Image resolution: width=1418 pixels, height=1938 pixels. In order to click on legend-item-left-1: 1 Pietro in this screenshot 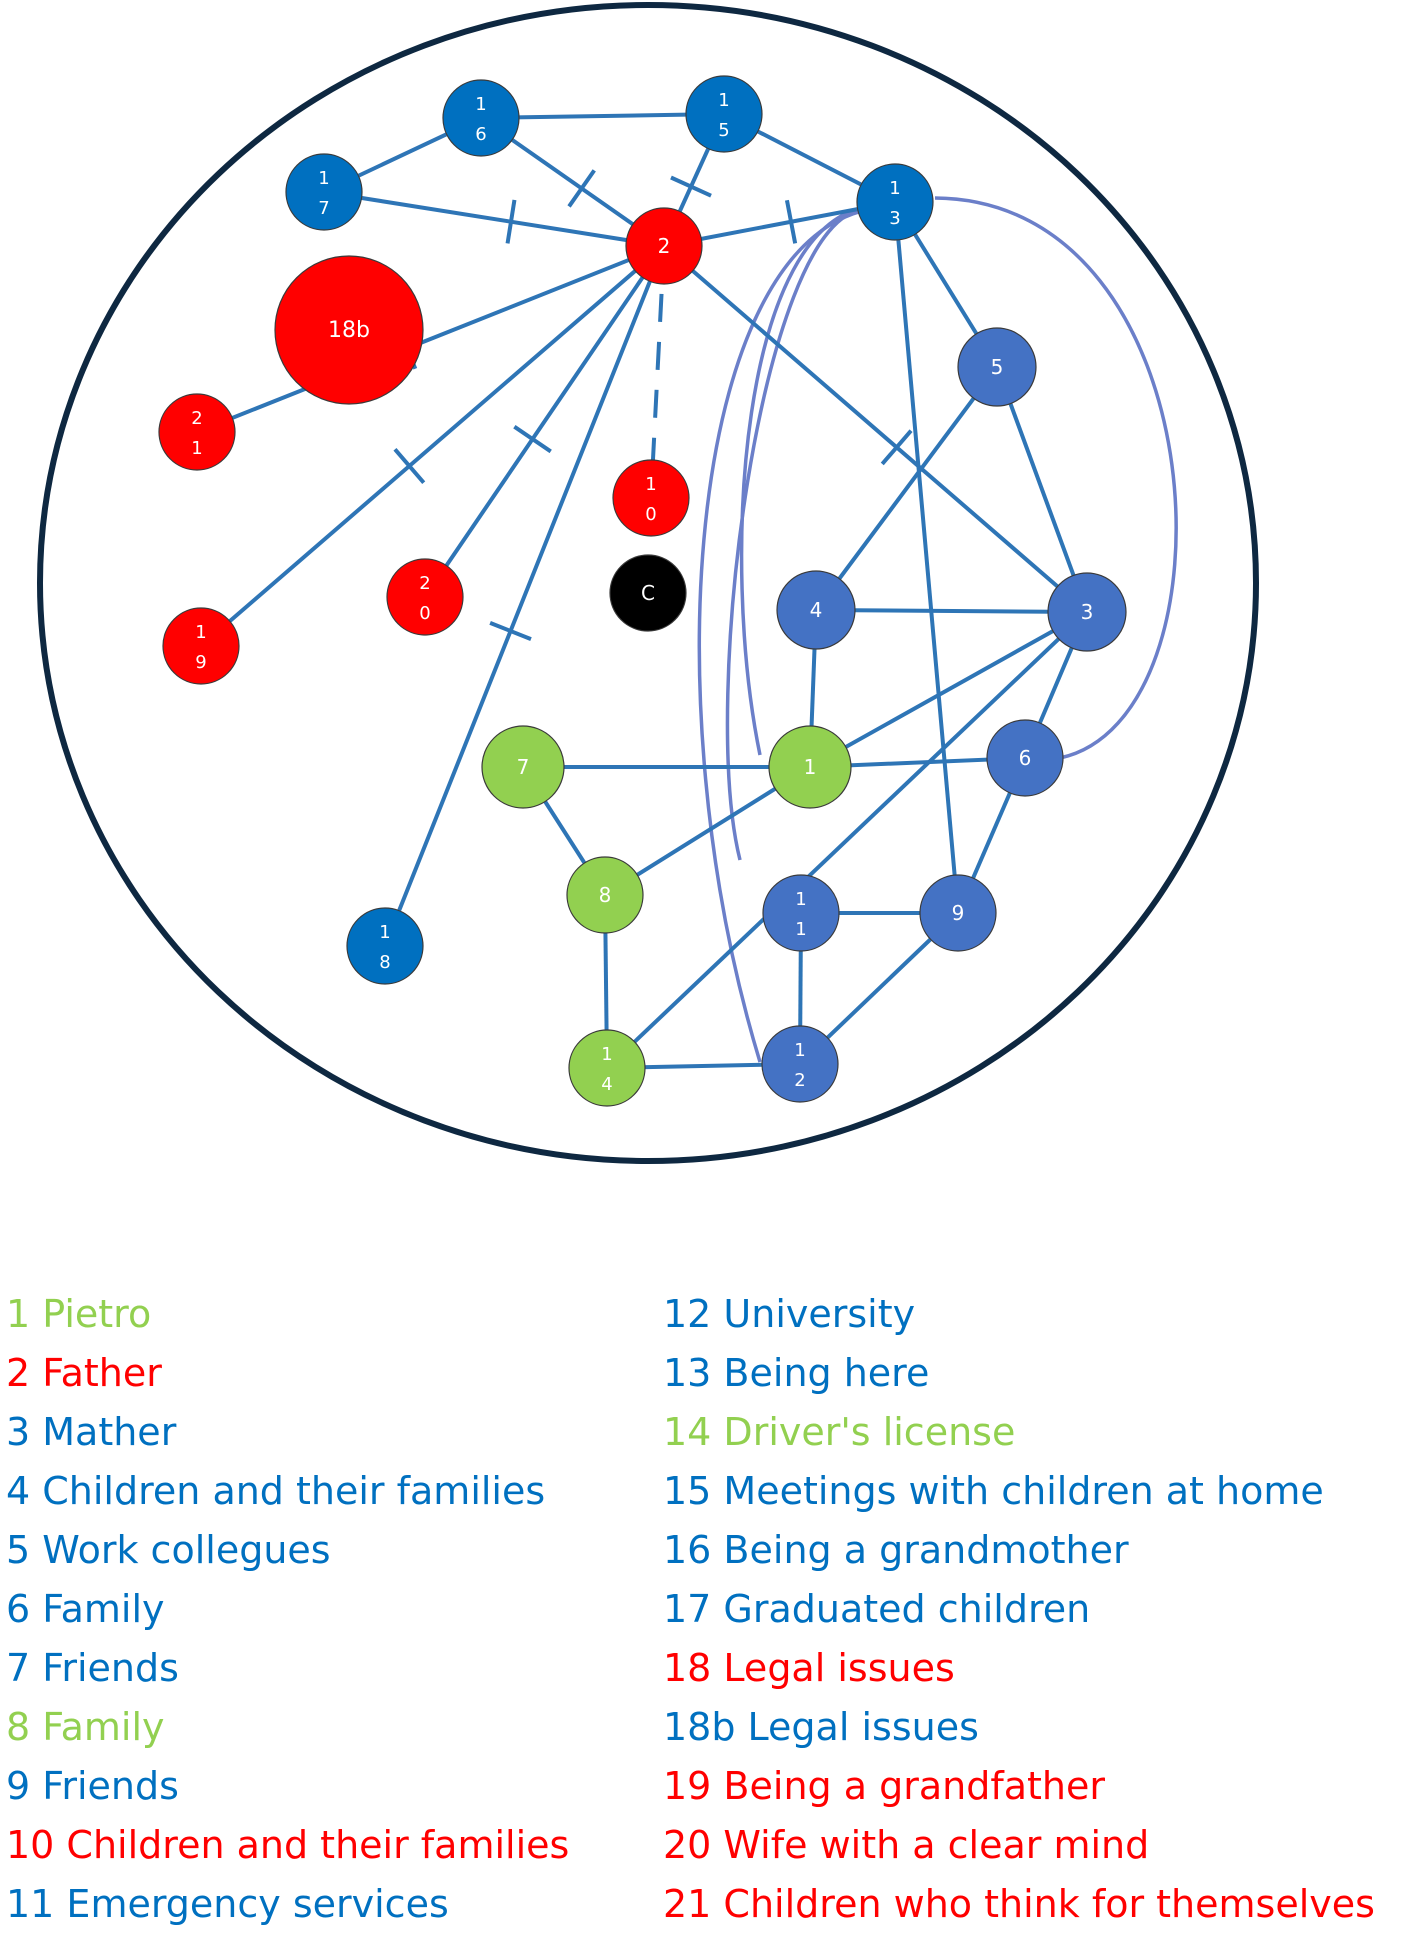, I will do `click(79, 1314)`.